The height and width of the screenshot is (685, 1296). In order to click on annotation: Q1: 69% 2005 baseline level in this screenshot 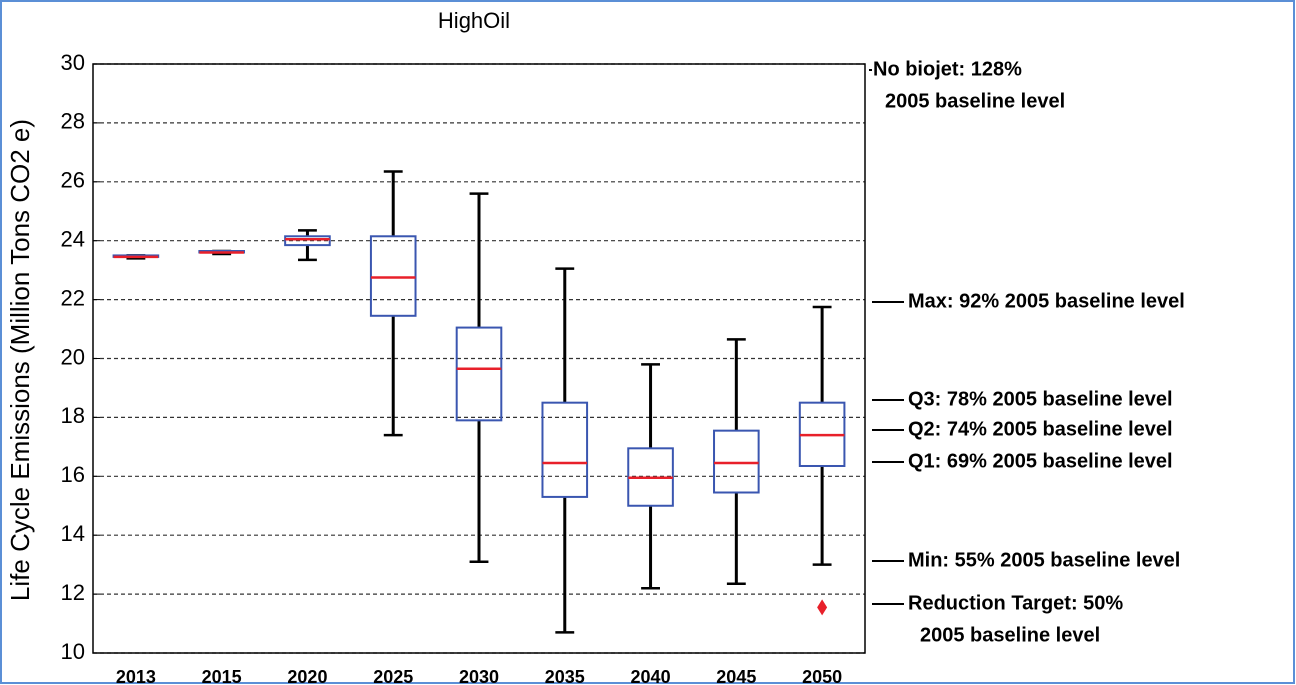, I will do `click(1040, 461)`.